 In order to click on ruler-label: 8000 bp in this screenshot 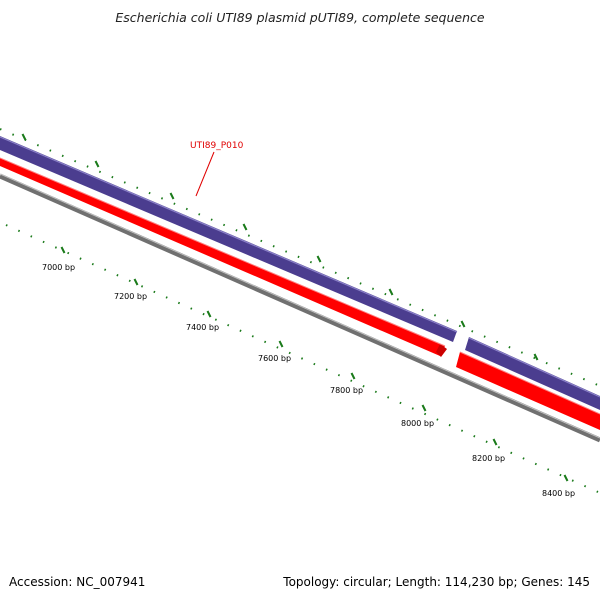, I will do `click(417, 423)`.